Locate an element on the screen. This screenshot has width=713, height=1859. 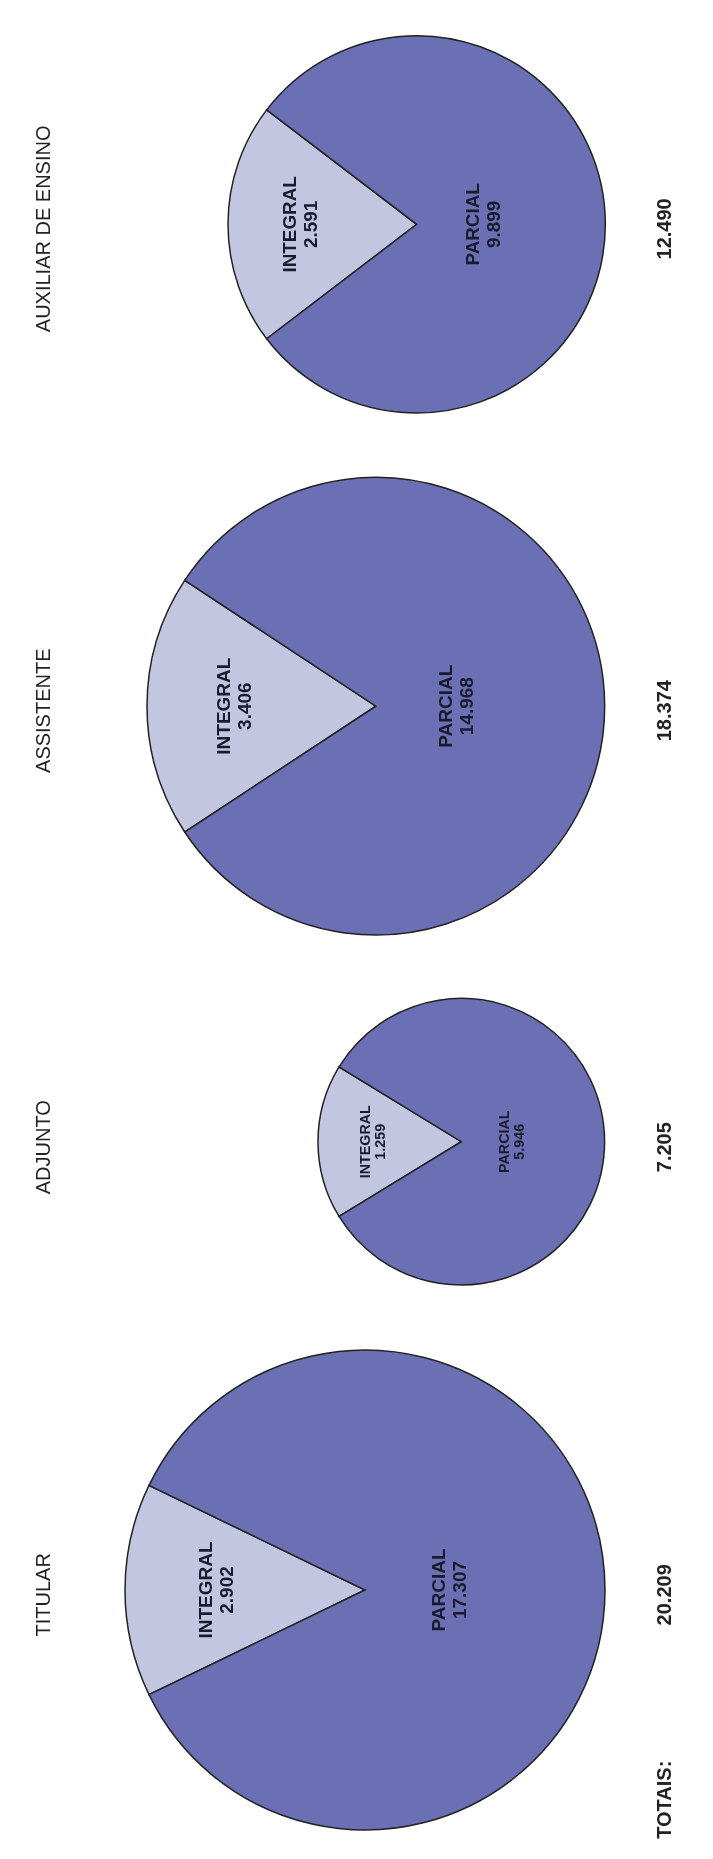
text: 20.209 is located at coordinates (664, 1595).